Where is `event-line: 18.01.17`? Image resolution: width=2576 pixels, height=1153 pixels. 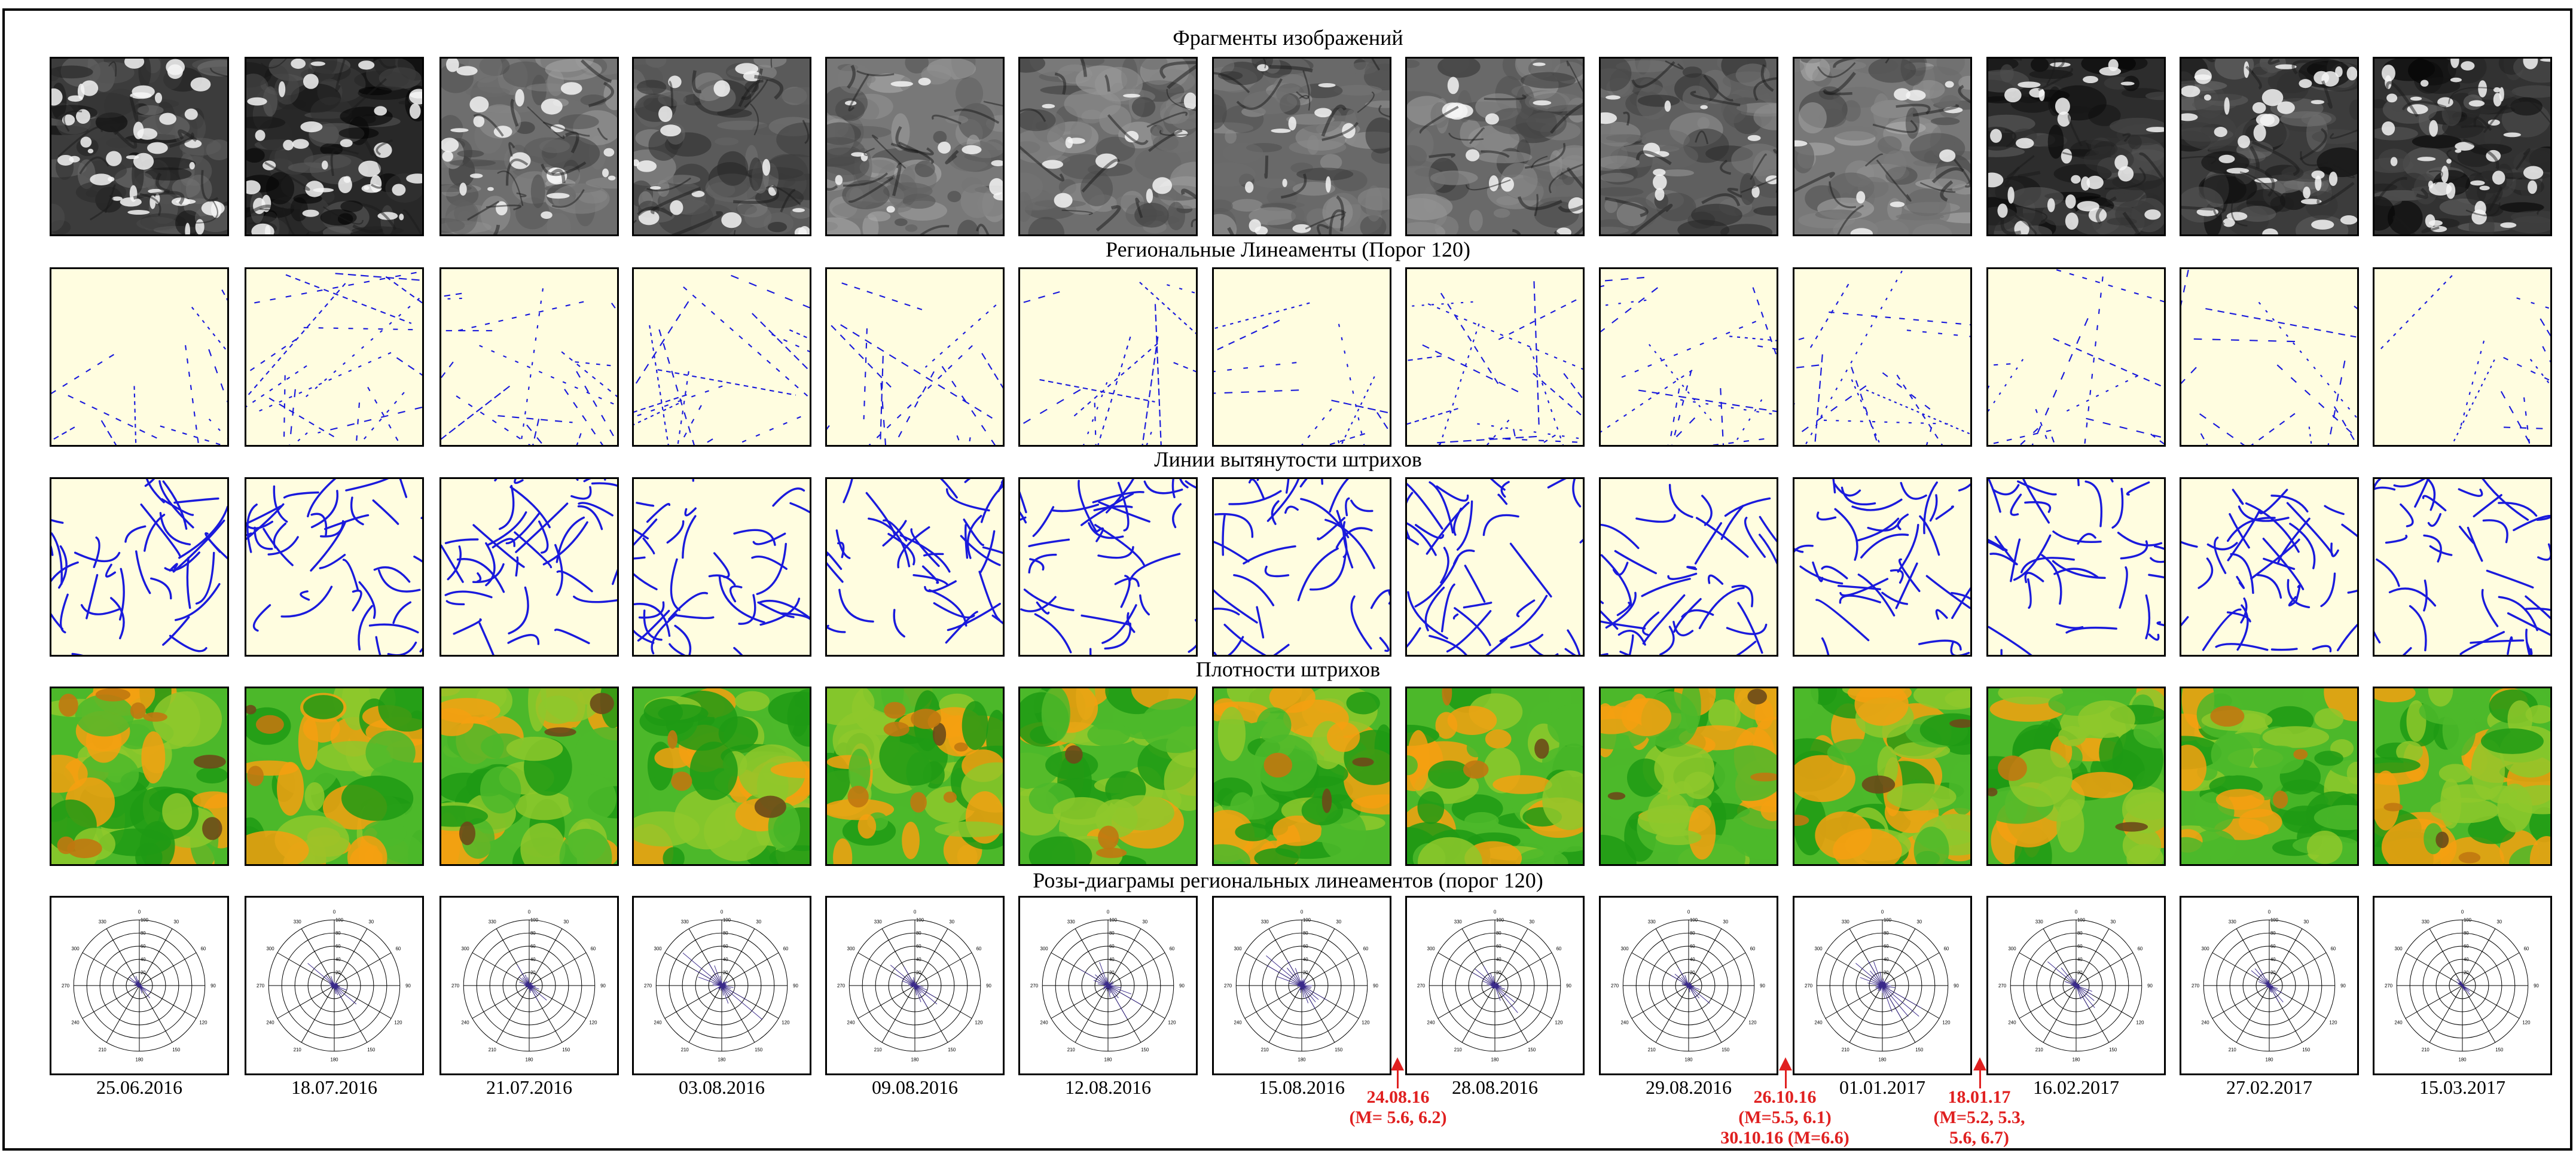 event-line: 18.01.17 is located at coordinates (1980, 1097).